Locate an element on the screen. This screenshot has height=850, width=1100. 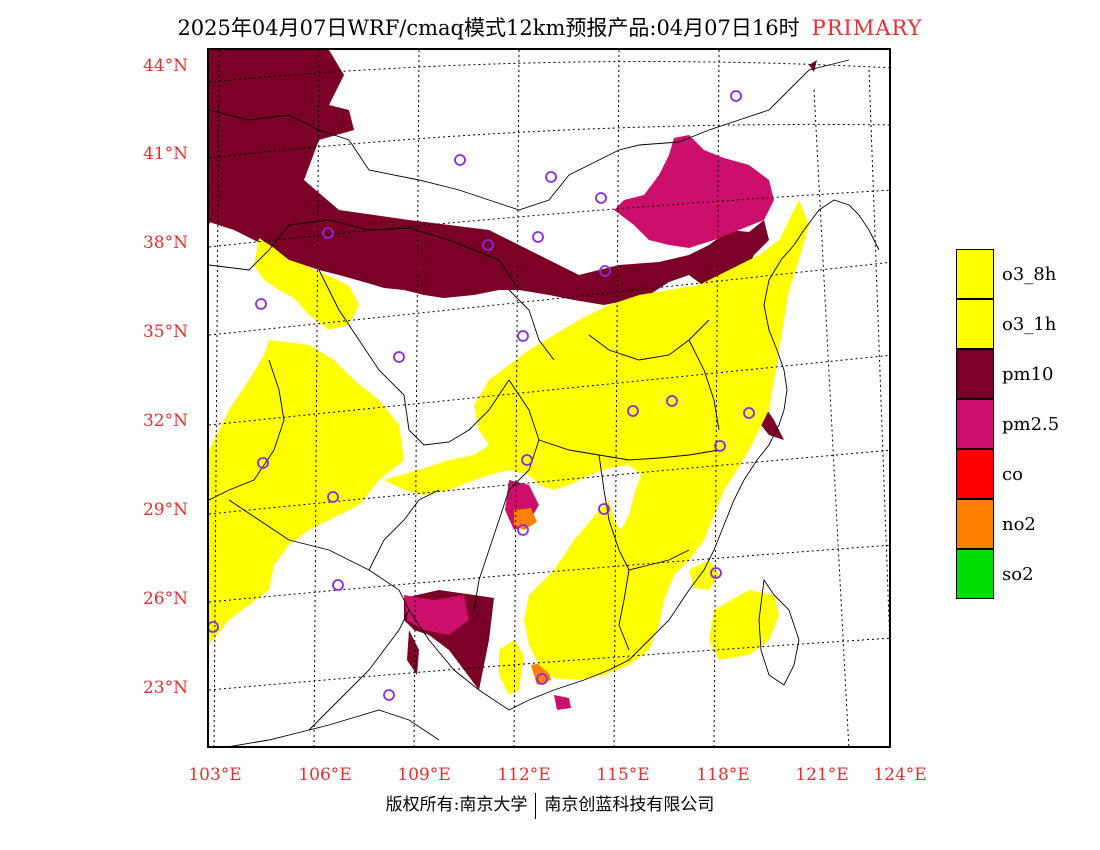
legend-item-pm10: pm10 is located at coordinates (1026, 374).